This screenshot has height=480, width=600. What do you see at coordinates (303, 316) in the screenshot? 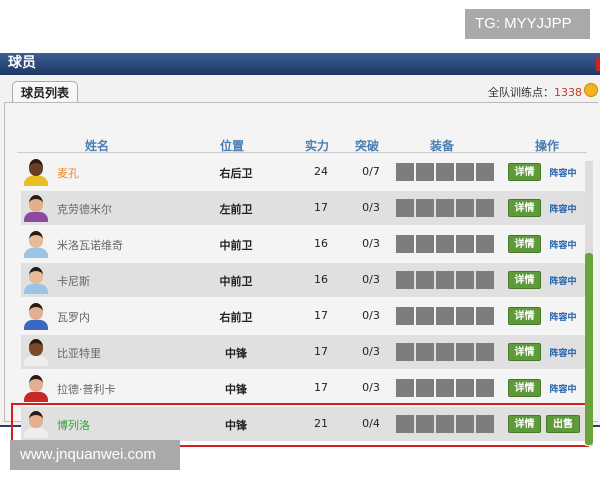
I see `table-row: 瓦罗内 右前卫 17 0/3 详情 阵容中` at bounding box center [303, 316].